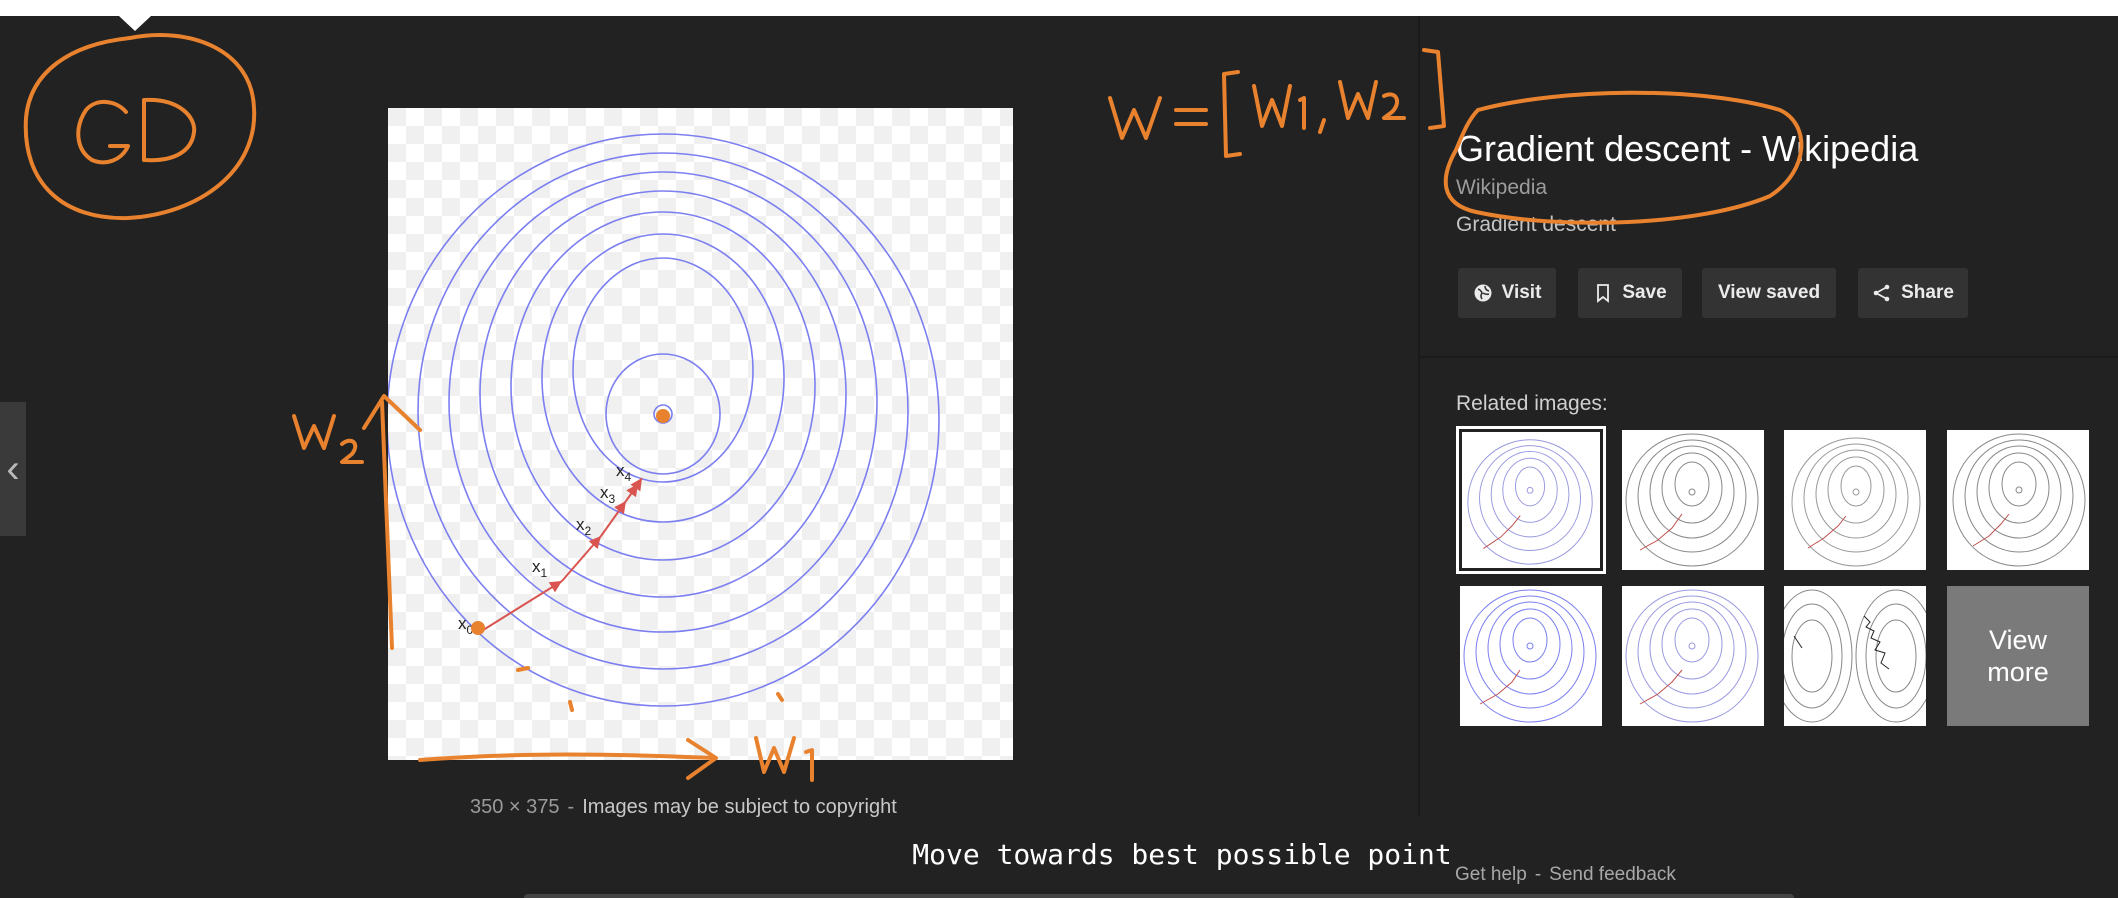 The image size is (2118, 898). Describe the element at coordinates (1612, 874) in the screenshot. I see `send-feedback-link: Send feedback` at that location.